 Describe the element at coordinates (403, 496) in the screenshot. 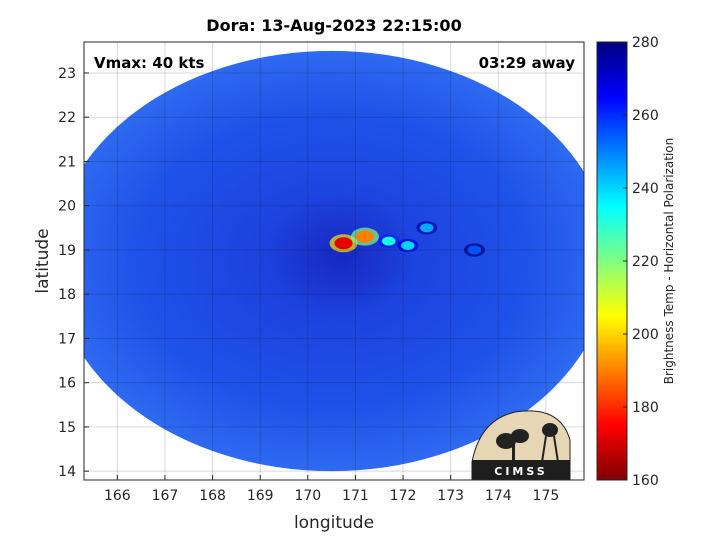

I see `x-tick-label: 172` at that location.